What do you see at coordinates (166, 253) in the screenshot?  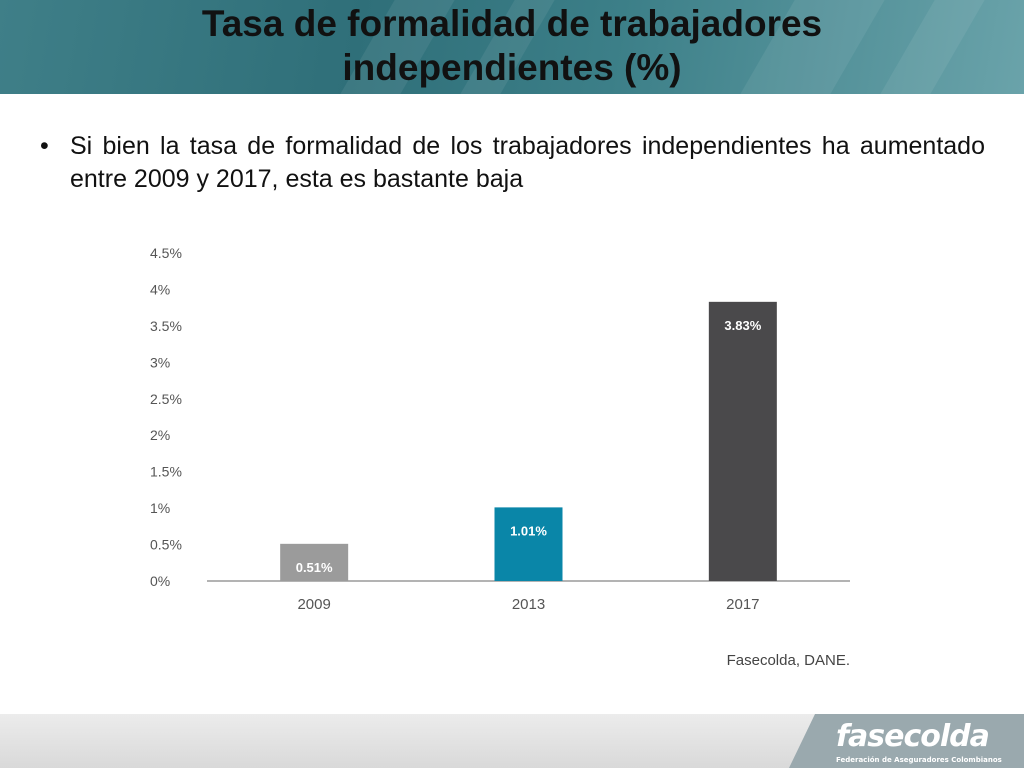 I see `y-tick-label: 4.5%` at bounding box center [166, 253].